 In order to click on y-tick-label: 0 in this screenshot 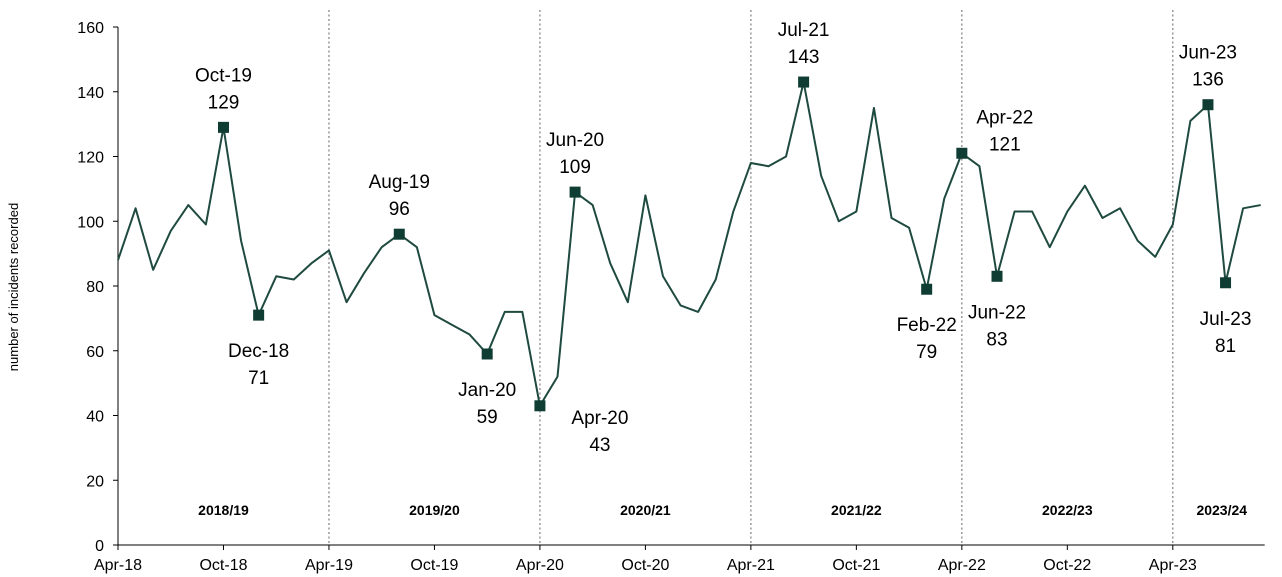, I will do `click(99, 546)`.